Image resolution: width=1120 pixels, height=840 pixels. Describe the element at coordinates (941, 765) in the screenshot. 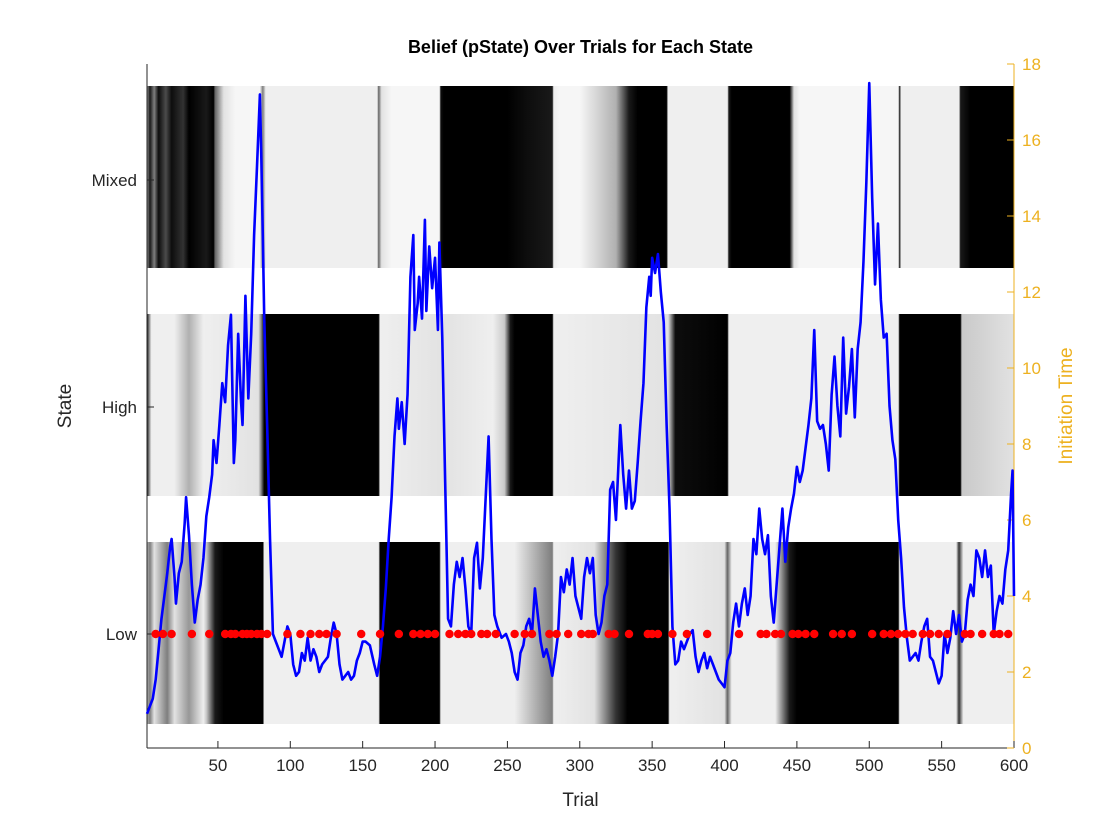

I see `x-tick-label: 550` at that location.